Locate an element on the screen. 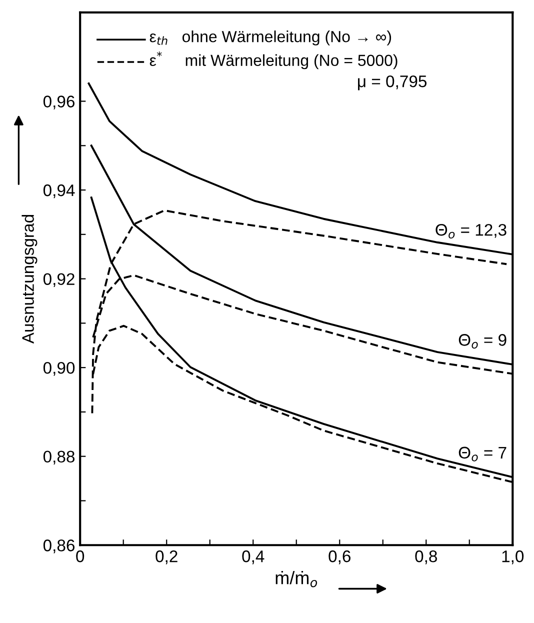 The width and height of the screenshot is (534, 623). x-tick-label: 0,8 is located at coordinates (426, 557).